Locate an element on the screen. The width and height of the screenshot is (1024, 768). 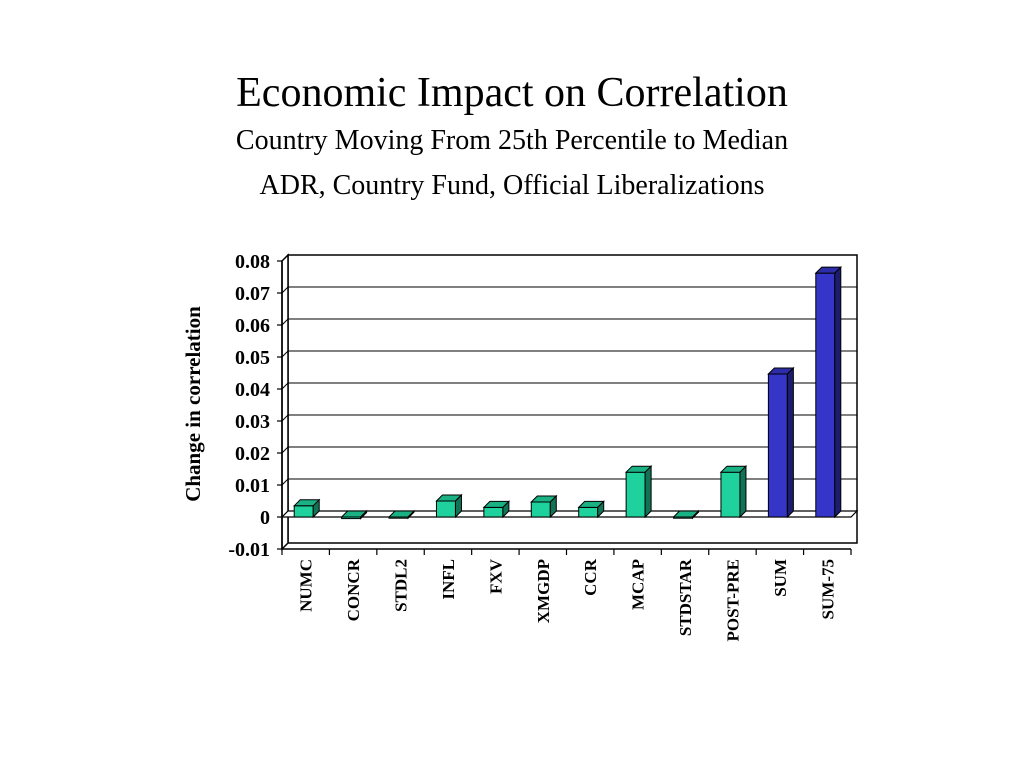
y-axis-title: Change in correlation is located at coordinates (193, 404).